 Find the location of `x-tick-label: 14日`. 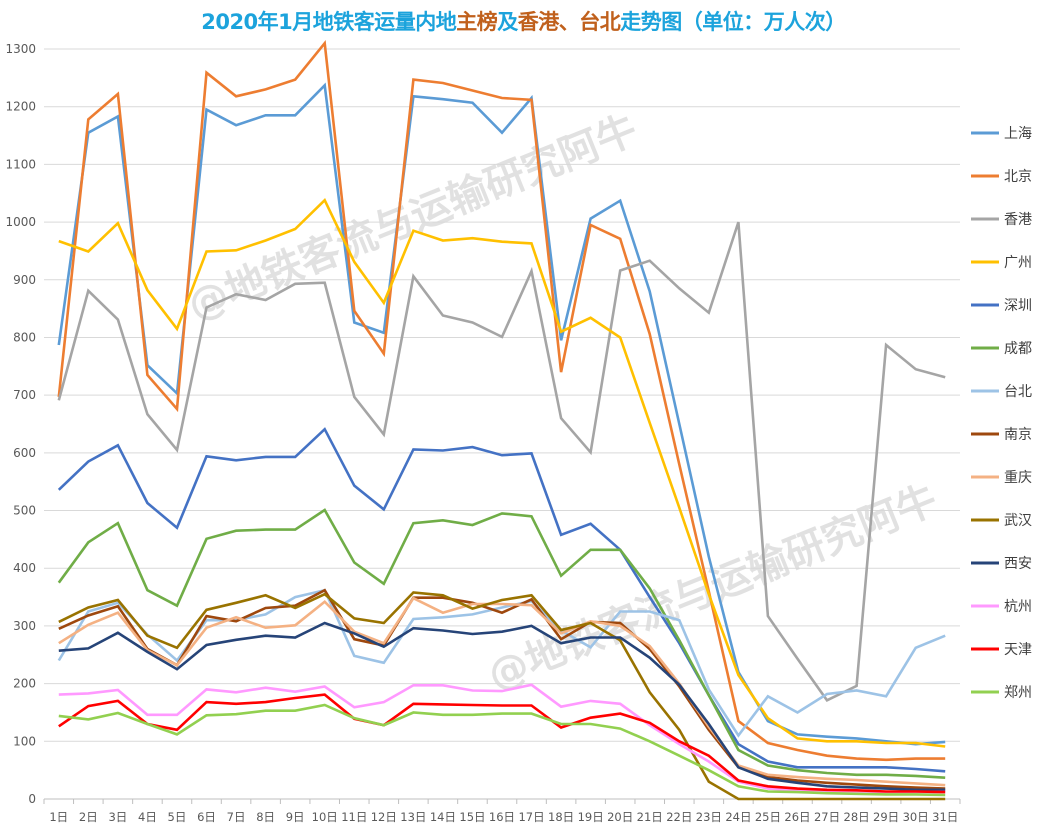

x-tick-label: 14日 is located at coordinates (443, 817).